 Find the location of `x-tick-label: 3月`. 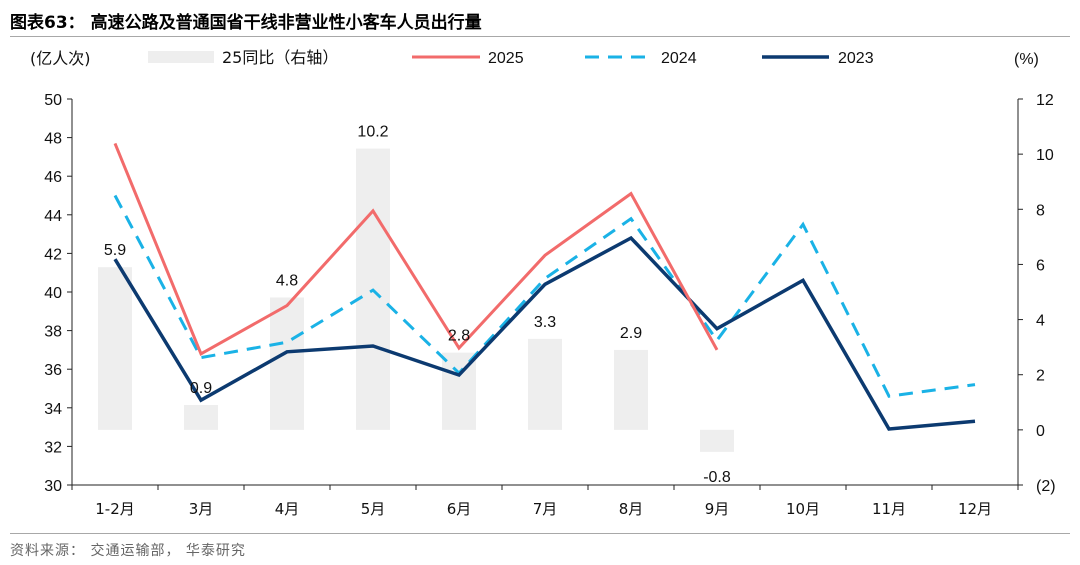

x-tick-label: 3月 is located at coordinates (201, 509).